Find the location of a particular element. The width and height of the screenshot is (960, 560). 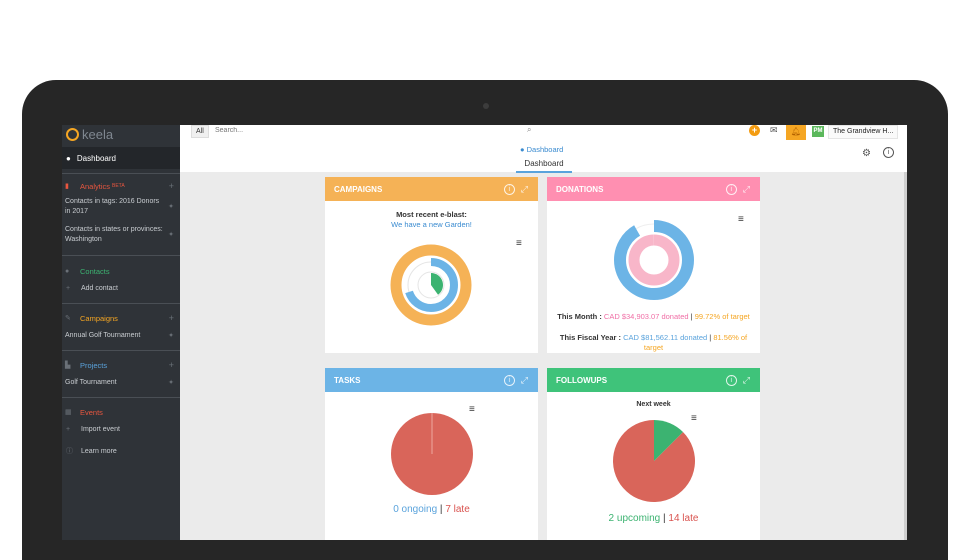

scrollbar is located at coordinates (905, 356).